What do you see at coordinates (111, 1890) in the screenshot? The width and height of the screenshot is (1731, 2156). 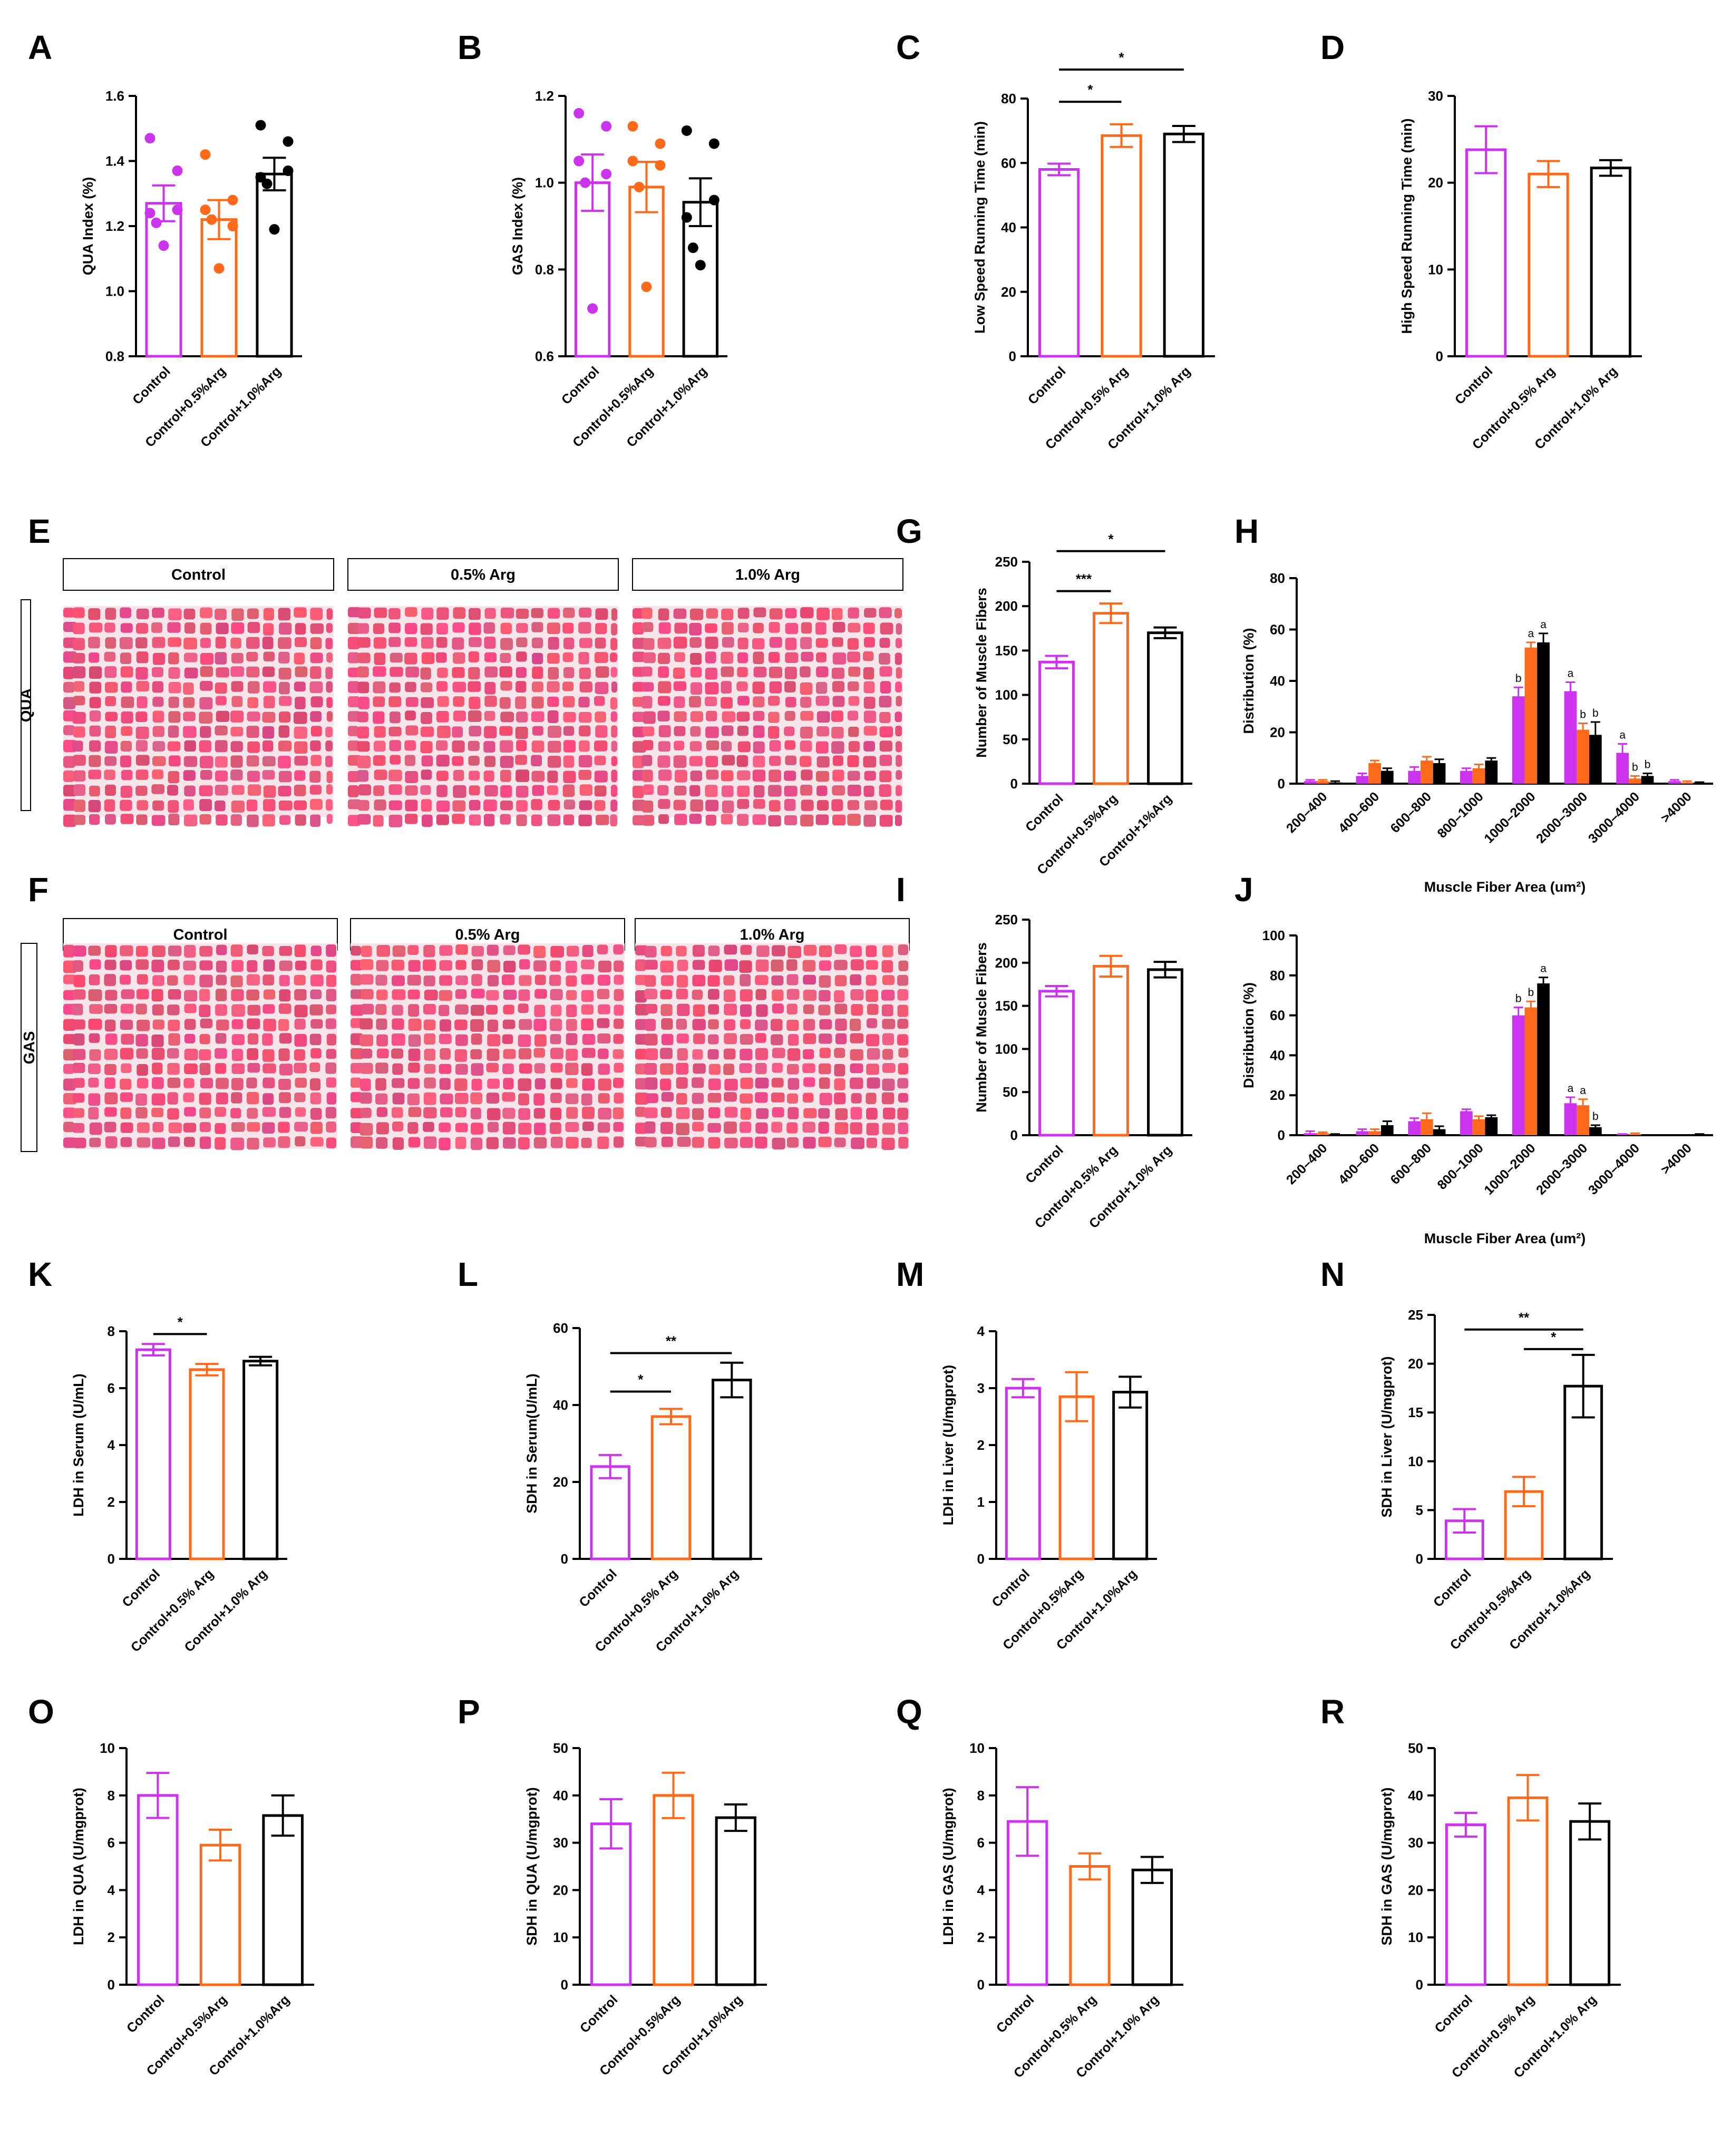 I see `y-tick-label: 4` at bounding box center [111, 1890].